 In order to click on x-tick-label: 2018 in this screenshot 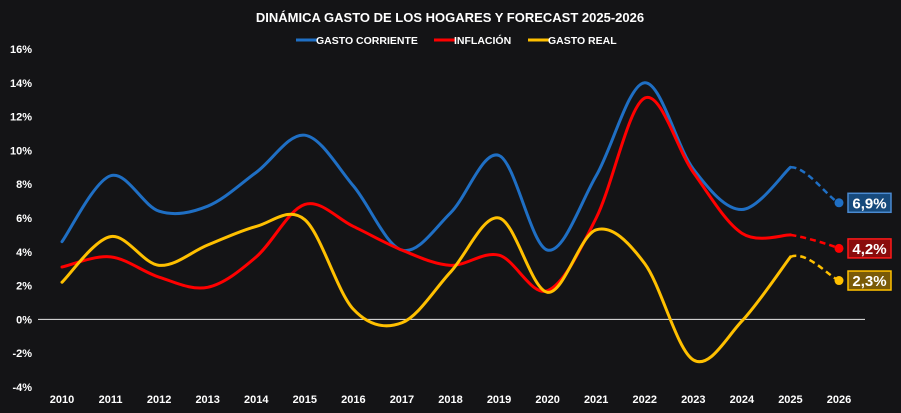, I will do `click(450, 400)`.